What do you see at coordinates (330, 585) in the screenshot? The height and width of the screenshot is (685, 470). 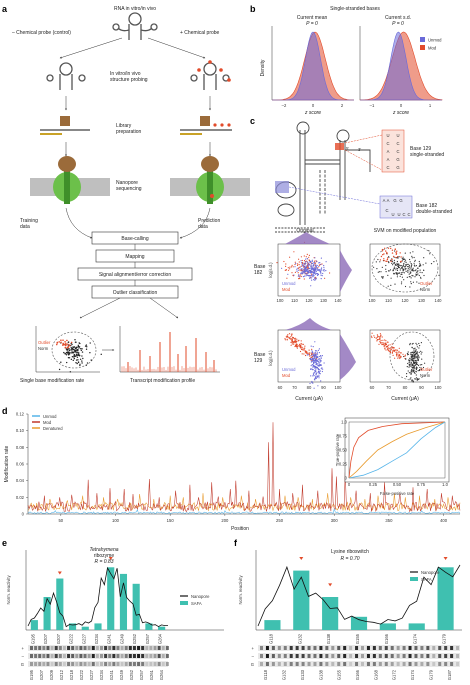 I see `peak-arrow-icon` at bounding box center [330, 585].